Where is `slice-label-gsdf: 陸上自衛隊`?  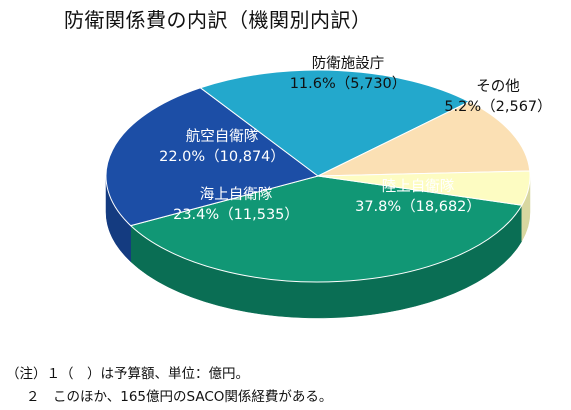 slice-label-gsdf: 陸上自衛隊 is located at coordinates (418, 186).